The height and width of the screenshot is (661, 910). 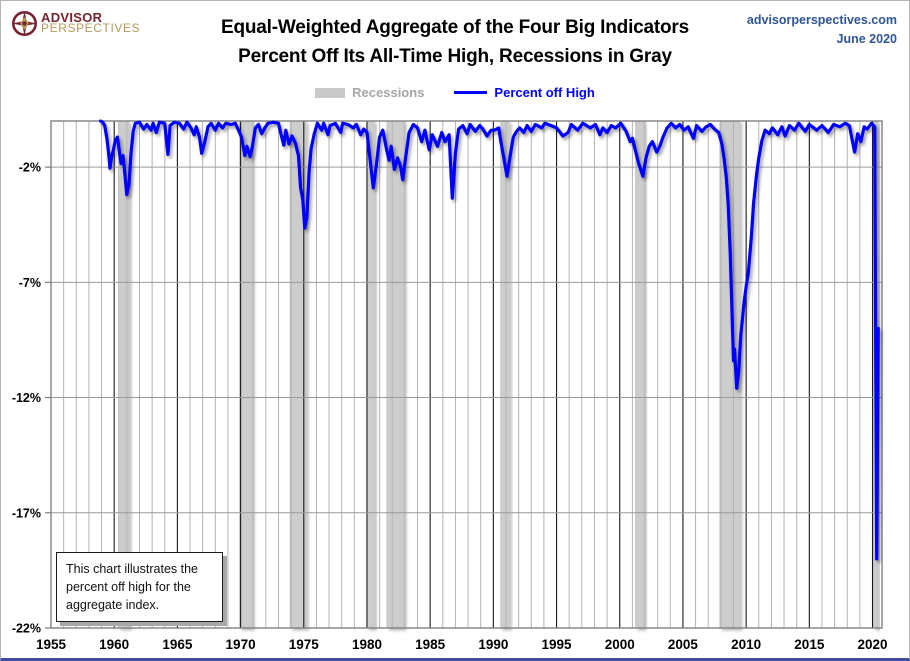 I want to click on svg-text: 2000, so click(x=620, y=644).